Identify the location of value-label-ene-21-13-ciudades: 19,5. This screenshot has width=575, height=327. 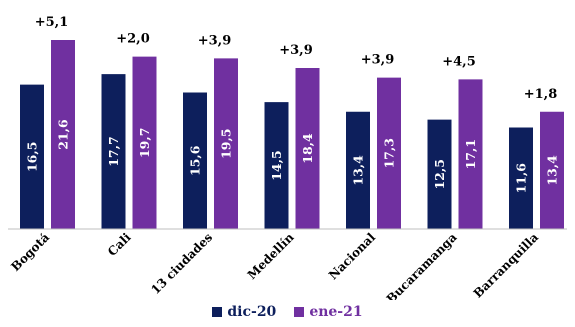
(226, 143).